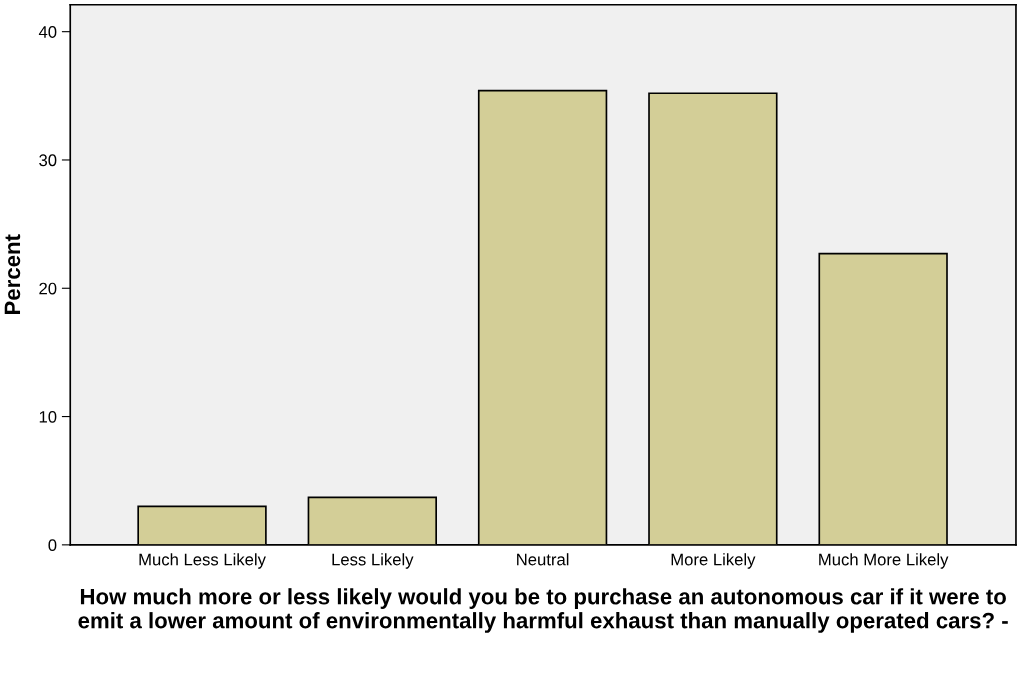 Image resolution: width=1018 pixels, height=676 pixels. I want to click on x-tick-label: More Likely, so click(713, 561).